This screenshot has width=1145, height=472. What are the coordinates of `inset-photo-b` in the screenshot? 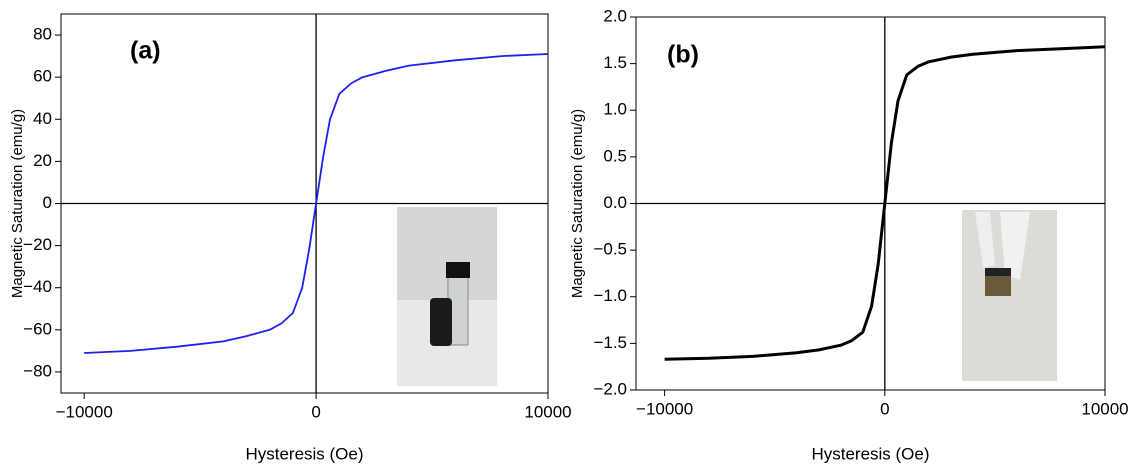 It's located at (1009, 295).